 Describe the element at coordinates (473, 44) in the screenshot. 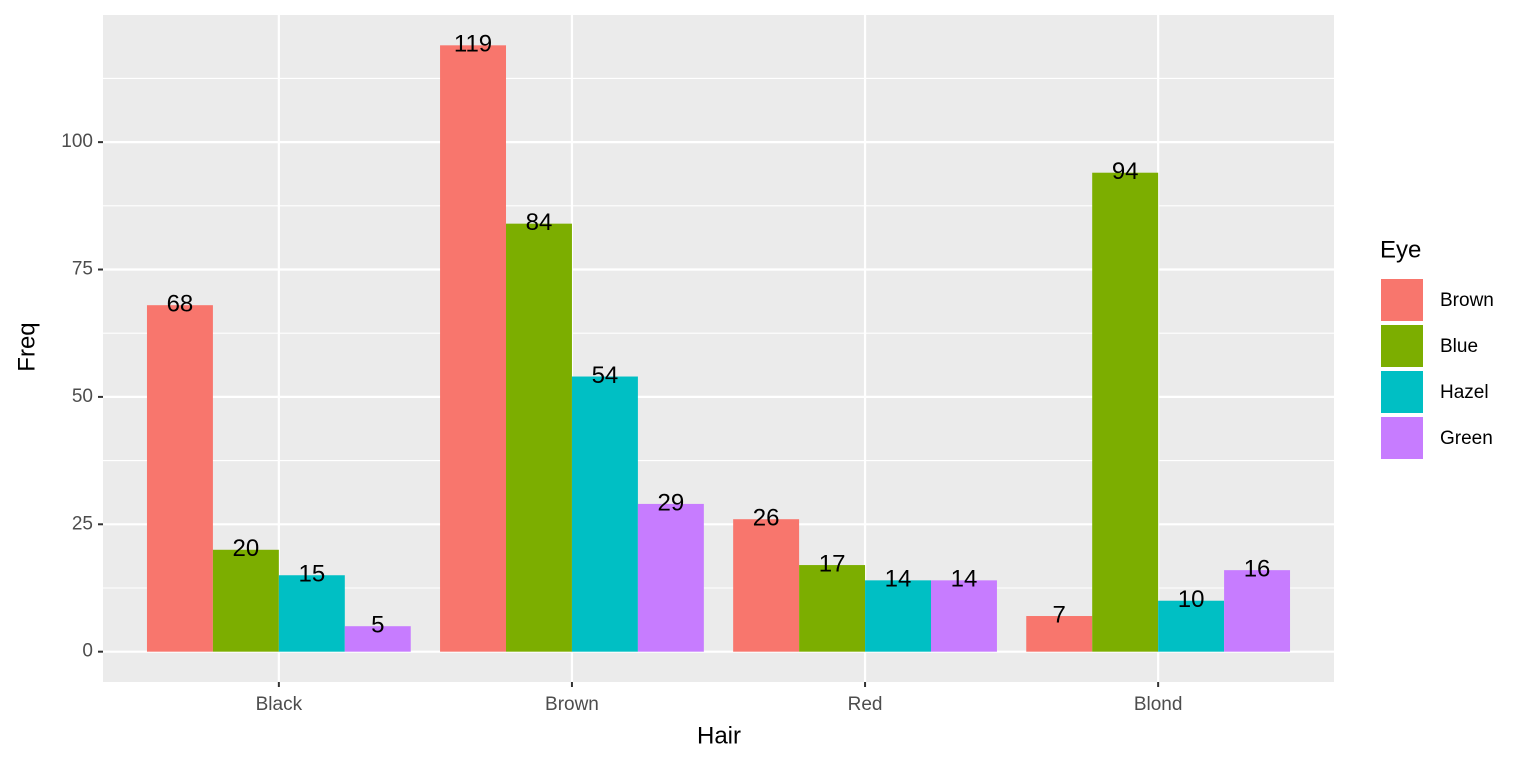

I see `data-label: 119` at that location.